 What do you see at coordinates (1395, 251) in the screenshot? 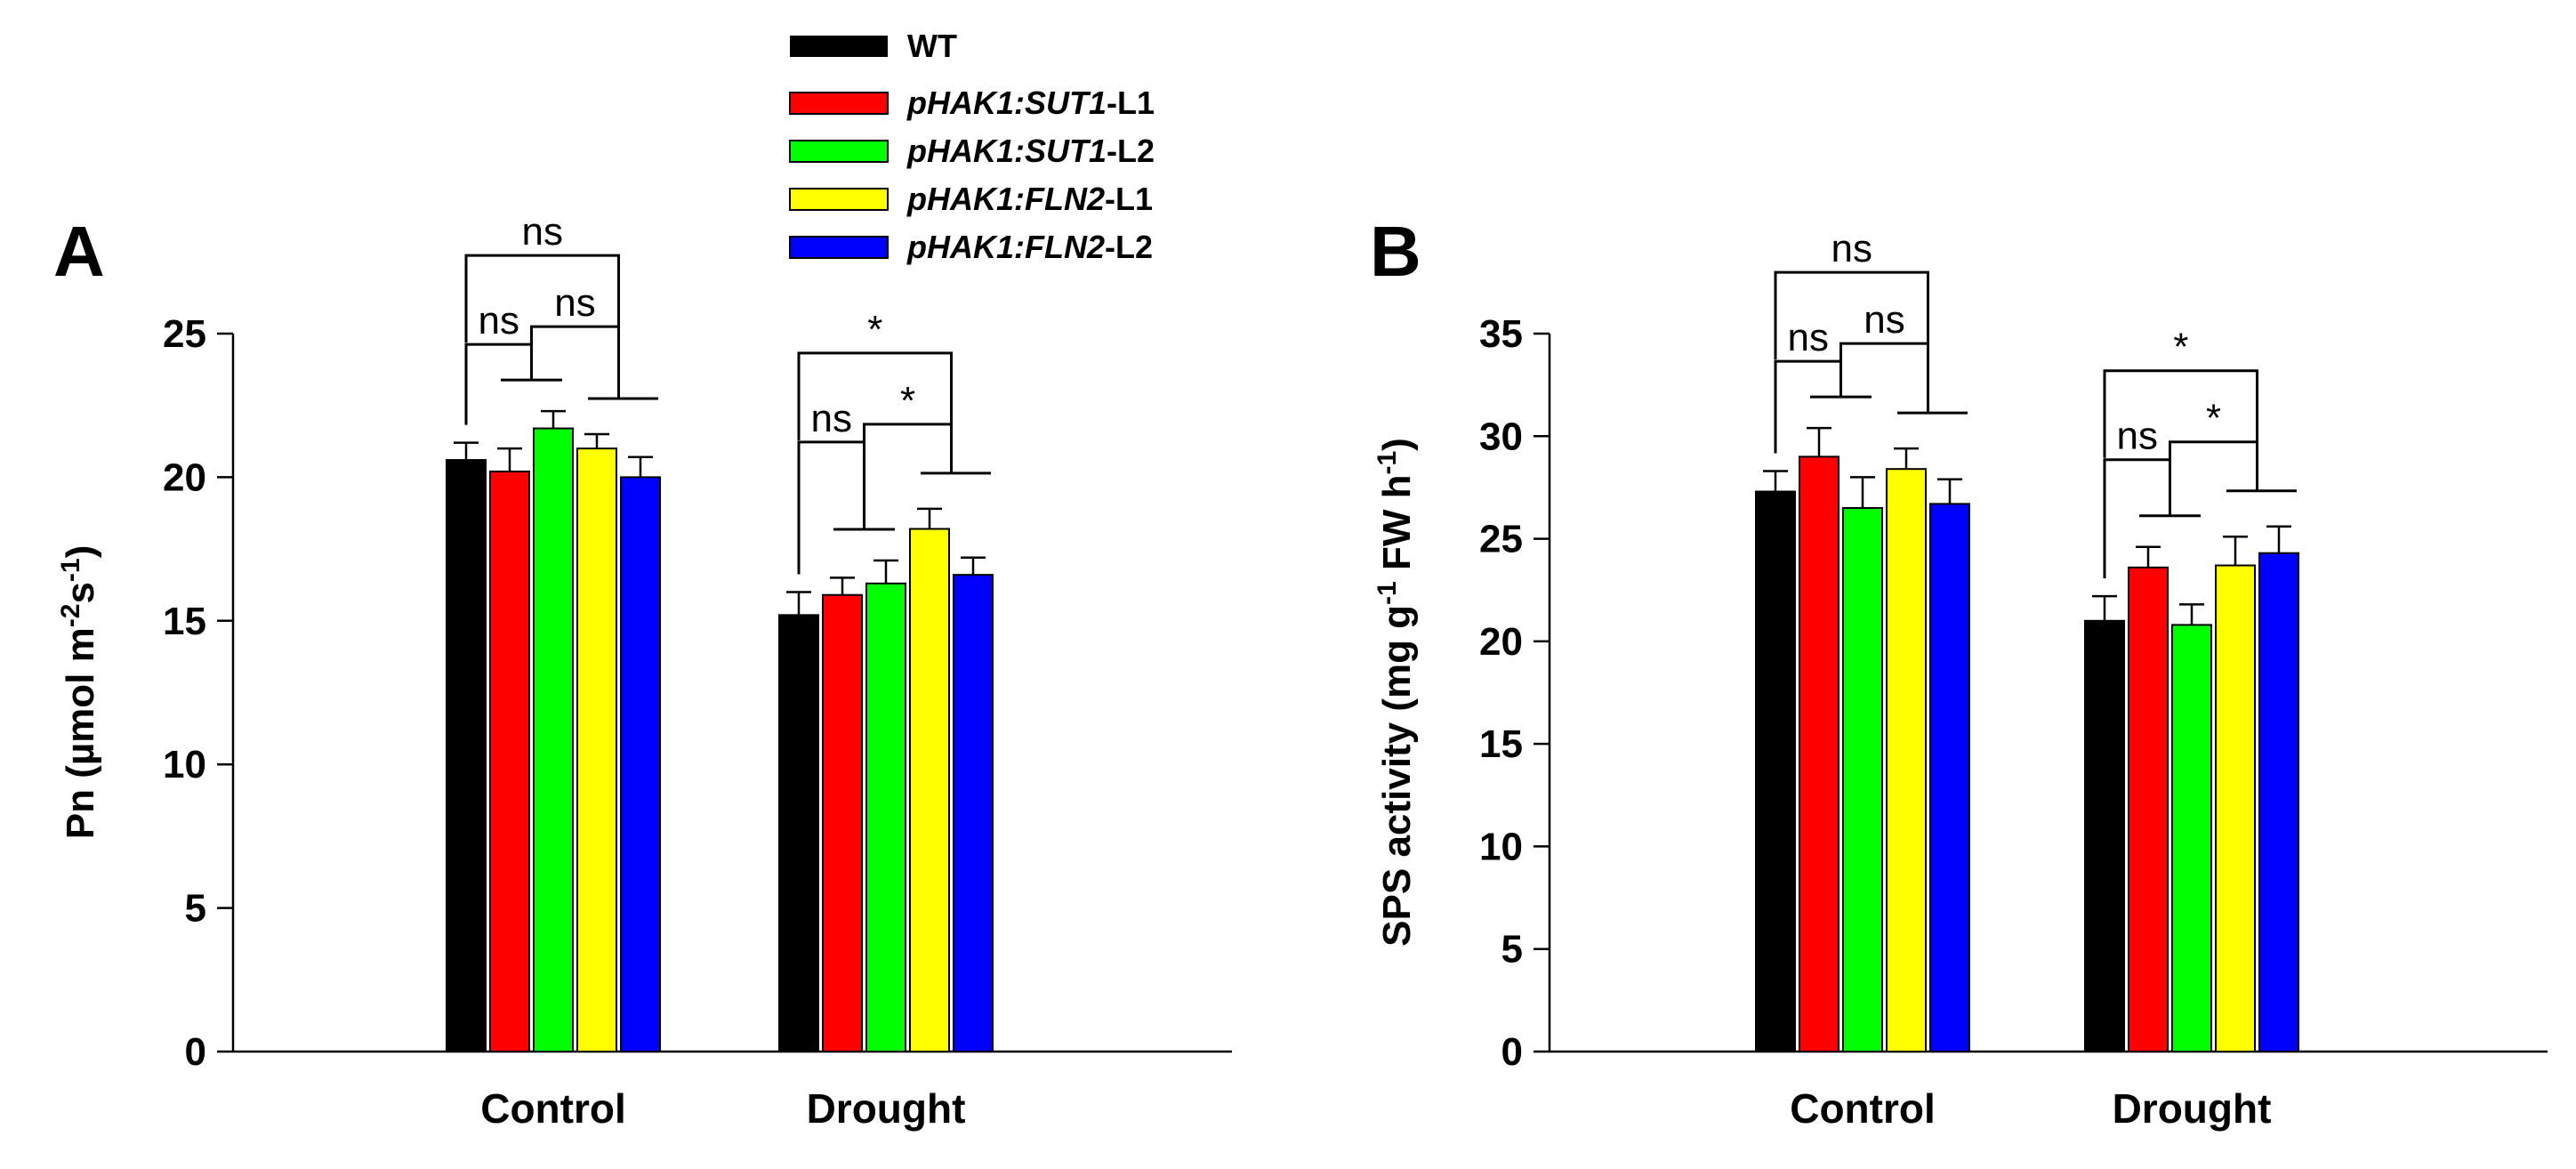
I see `panel-b-letter: B` at bounding box center [1395, 251].